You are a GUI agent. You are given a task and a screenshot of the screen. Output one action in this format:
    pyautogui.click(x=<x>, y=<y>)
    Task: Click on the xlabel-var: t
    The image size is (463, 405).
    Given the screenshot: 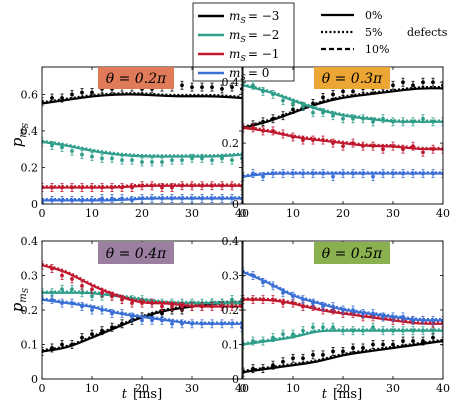 What is the action you would take?
    pyautogui.click(x=125, y=394)
    